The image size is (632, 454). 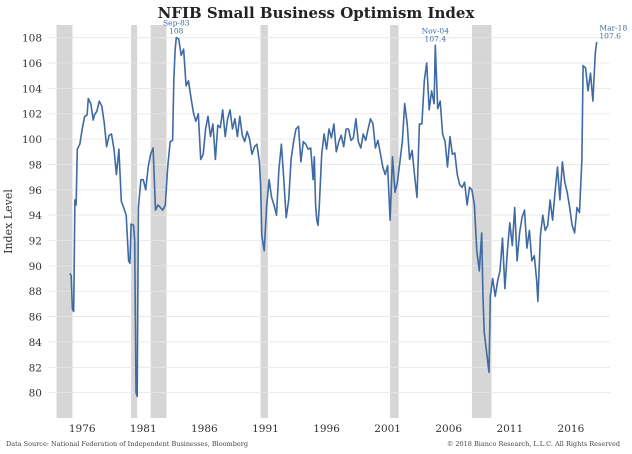 What do you see at coordinates (35, 165) in the screenshot?
I see `y-tick-label: 98` at bounding box center [35, 165].